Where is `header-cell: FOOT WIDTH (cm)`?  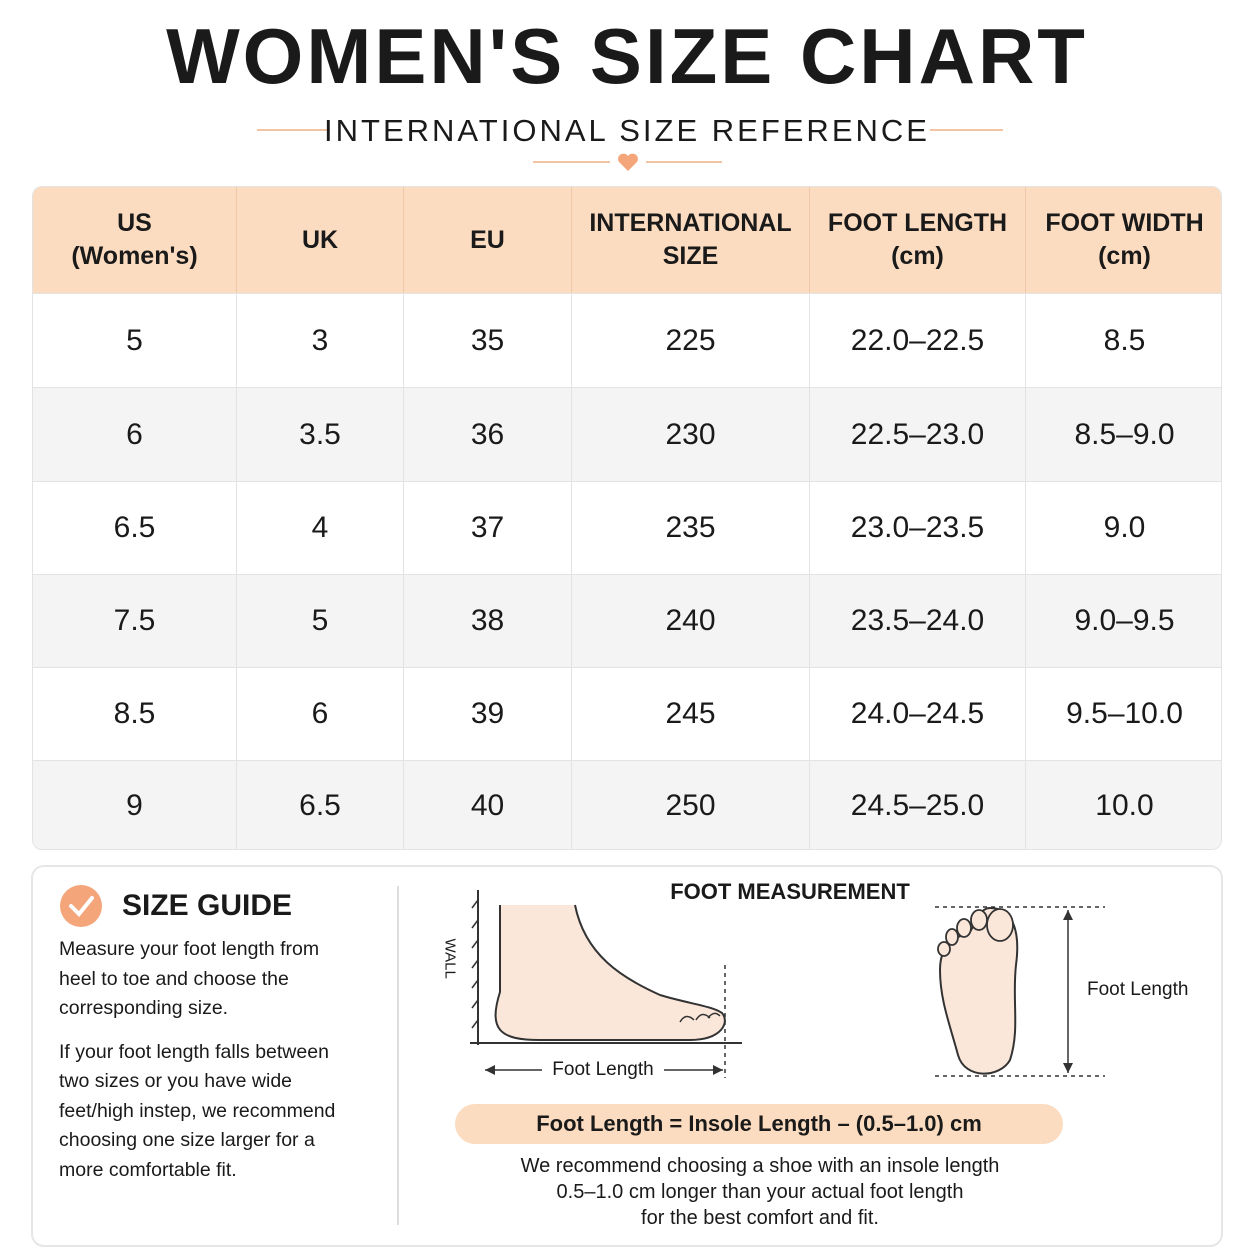 header-cell: FOOT WIDTH (cm) is located at coordinates (1123, 240).